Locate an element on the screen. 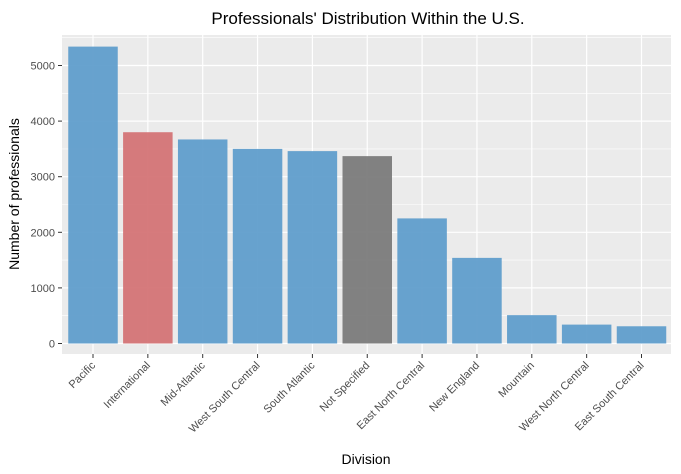  x-tick-label: Mountain is located at coordinates (516, 380).